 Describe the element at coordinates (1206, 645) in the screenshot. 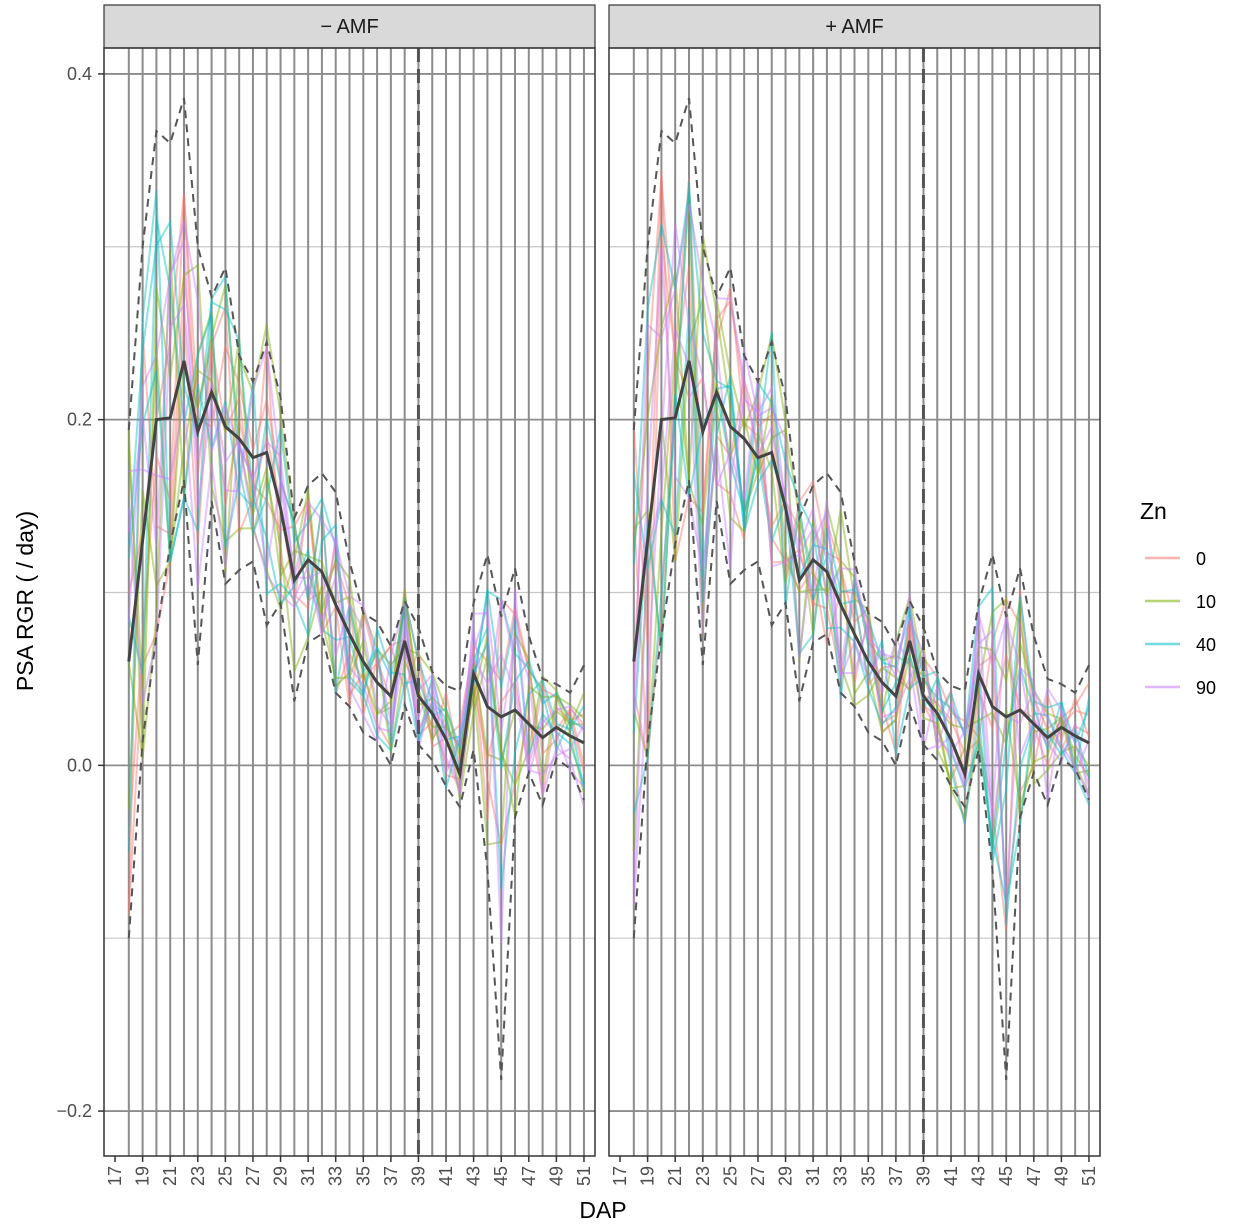

I see `legend-label: 40` at that location.